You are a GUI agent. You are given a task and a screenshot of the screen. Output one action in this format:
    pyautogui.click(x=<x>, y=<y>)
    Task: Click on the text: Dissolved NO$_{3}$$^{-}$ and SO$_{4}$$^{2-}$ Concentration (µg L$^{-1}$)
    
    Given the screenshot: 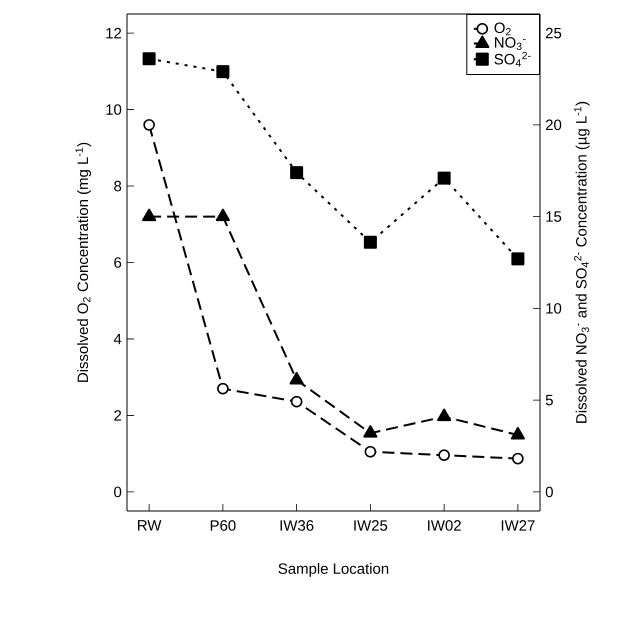 What is the action you would take?
    pyautogui.click(x=582, y=262)
    